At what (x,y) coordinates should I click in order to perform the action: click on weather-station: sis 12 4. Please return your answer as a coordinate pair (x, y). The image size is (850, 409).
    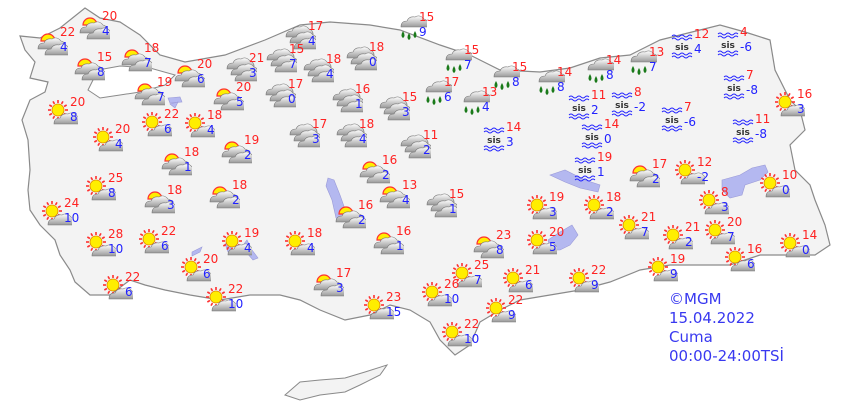
    Looking at the image, I should click on (690, 47).